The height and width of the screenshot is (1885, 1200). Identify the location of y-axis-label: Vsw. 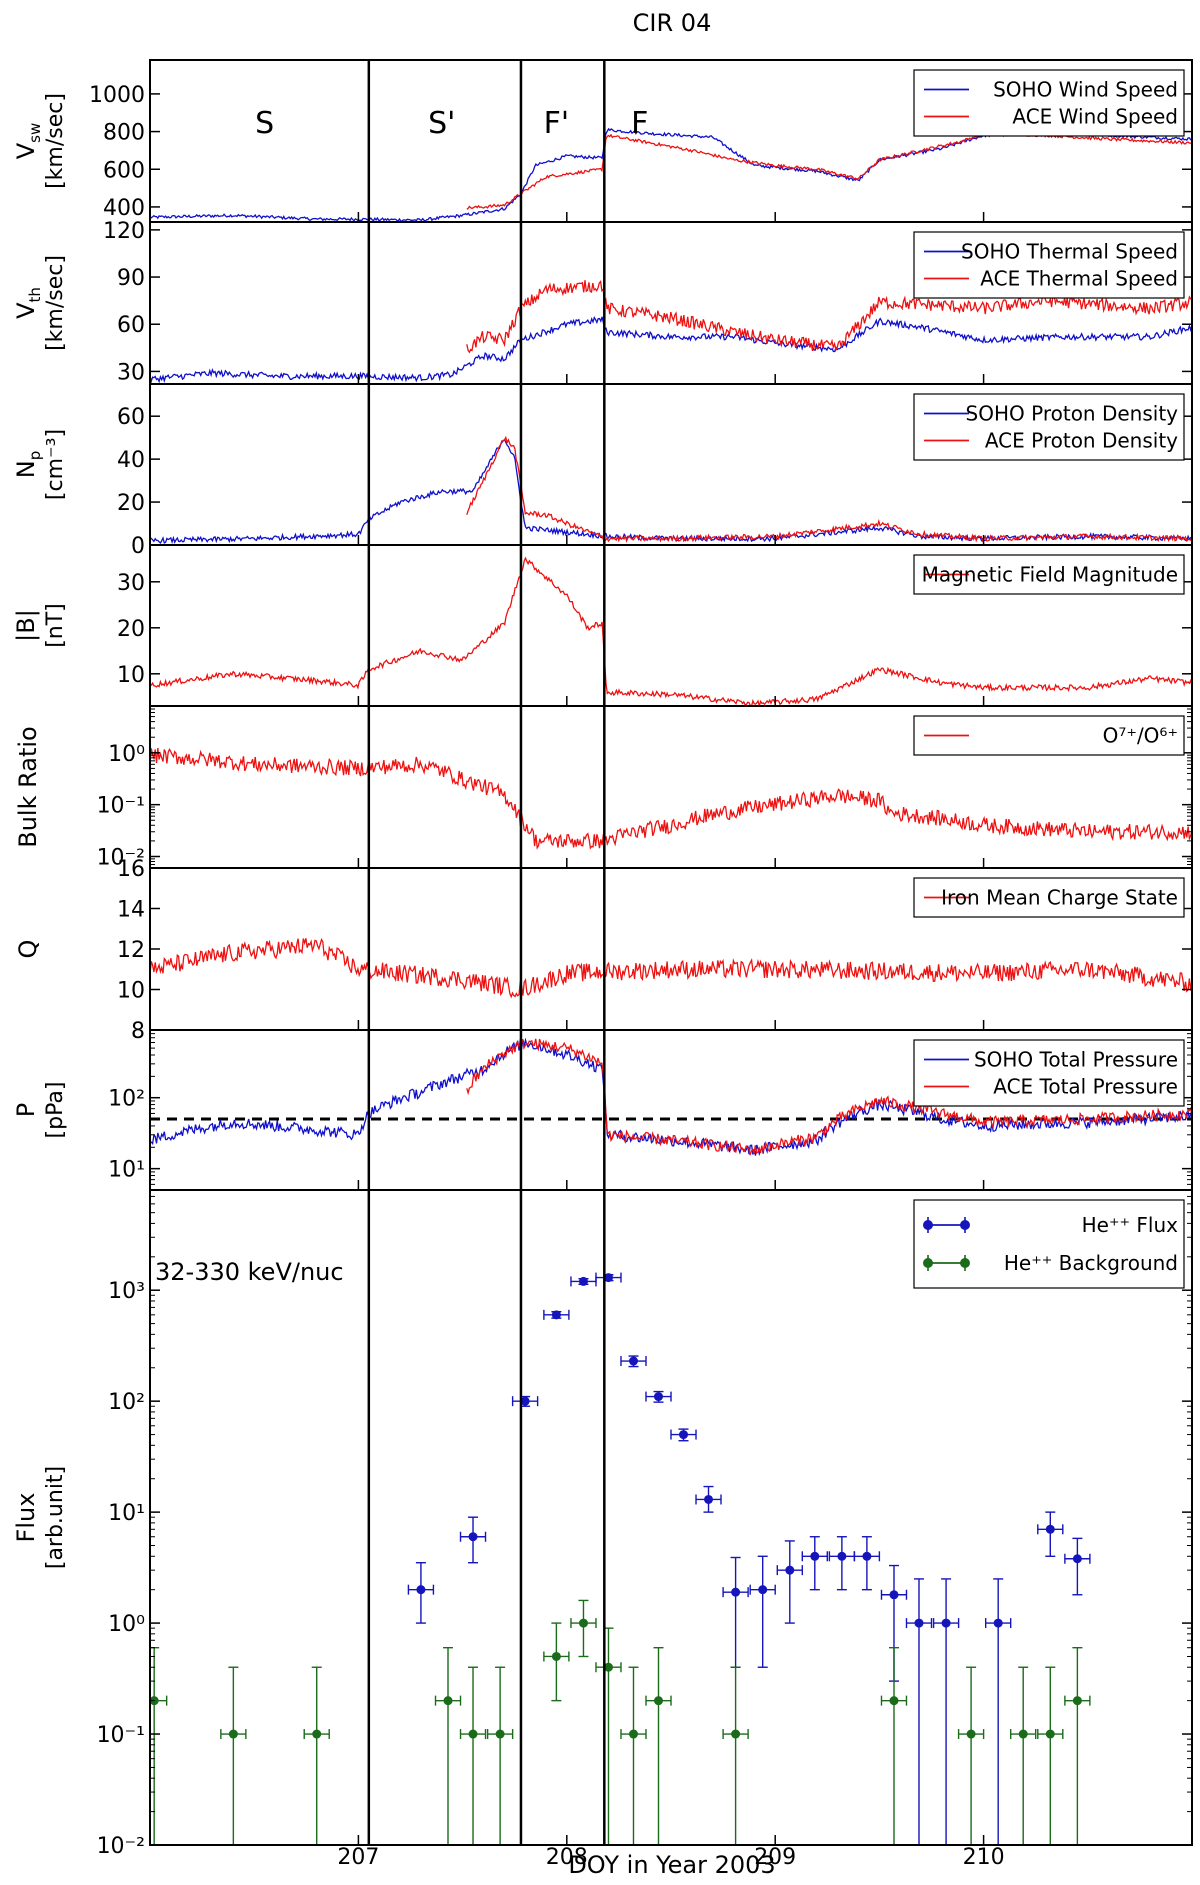
(28, 141).